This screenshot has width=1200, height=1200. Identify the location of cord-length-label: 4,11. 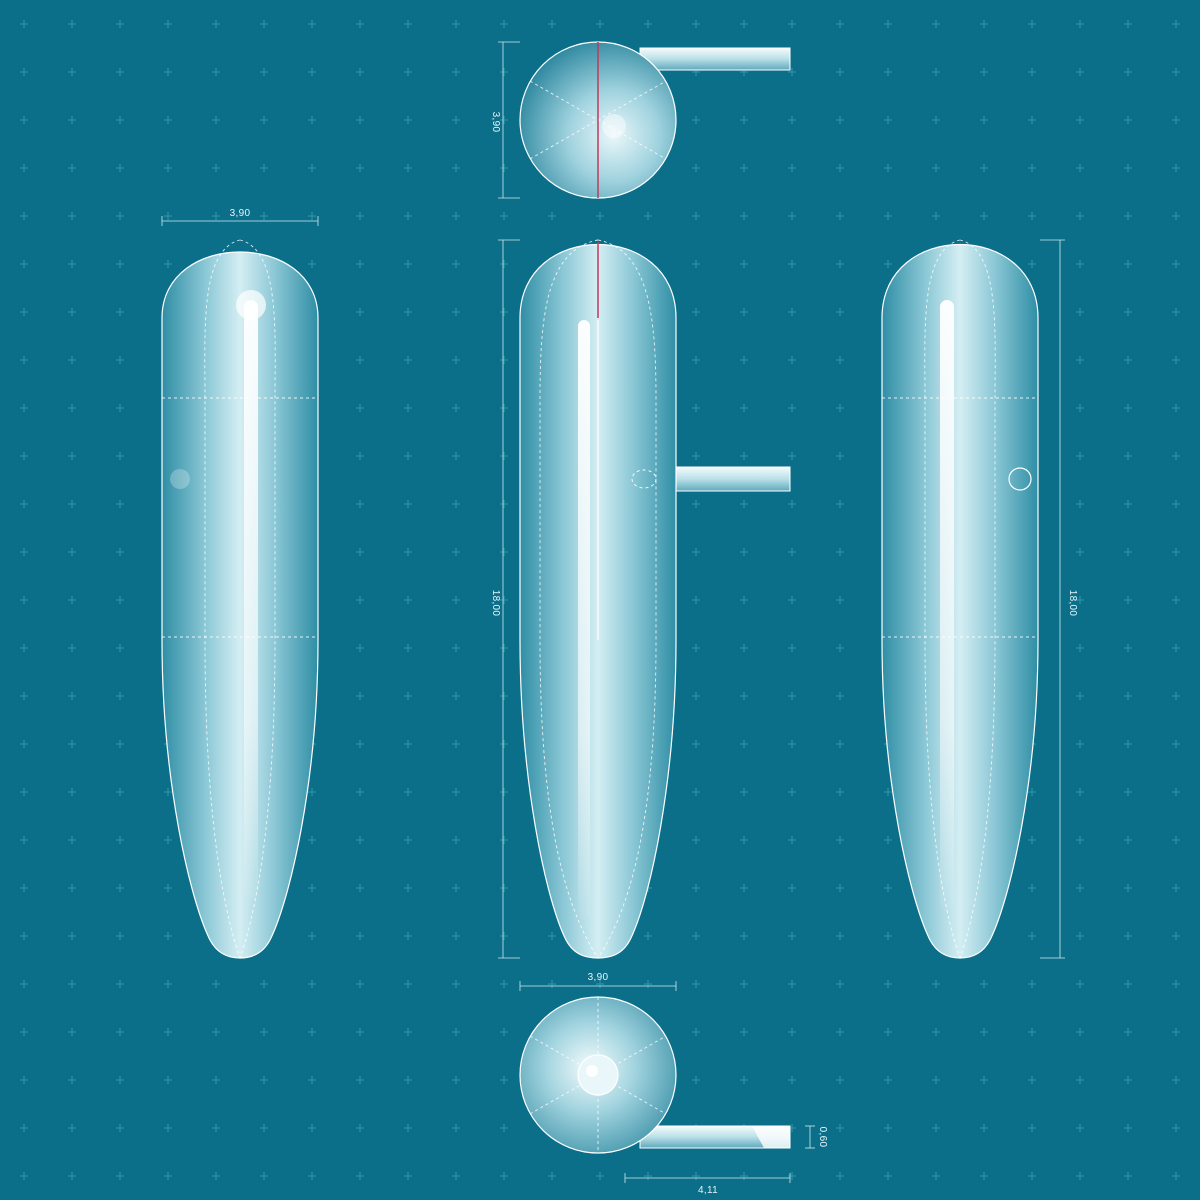
(708, 1190).